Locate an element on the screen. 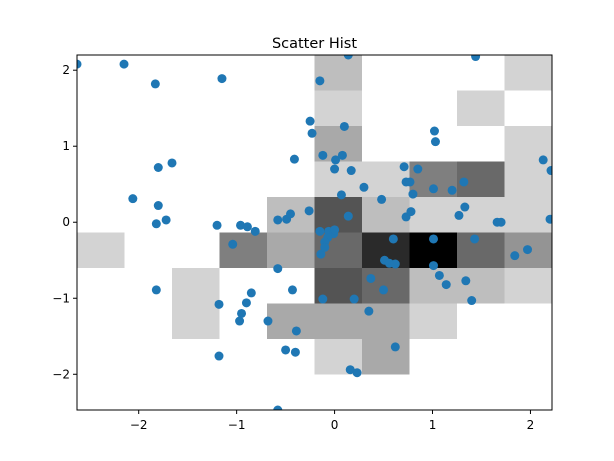 This screenshot has width=614, height=461. x-tick-label: −2 is located at coordinates (139, 425).